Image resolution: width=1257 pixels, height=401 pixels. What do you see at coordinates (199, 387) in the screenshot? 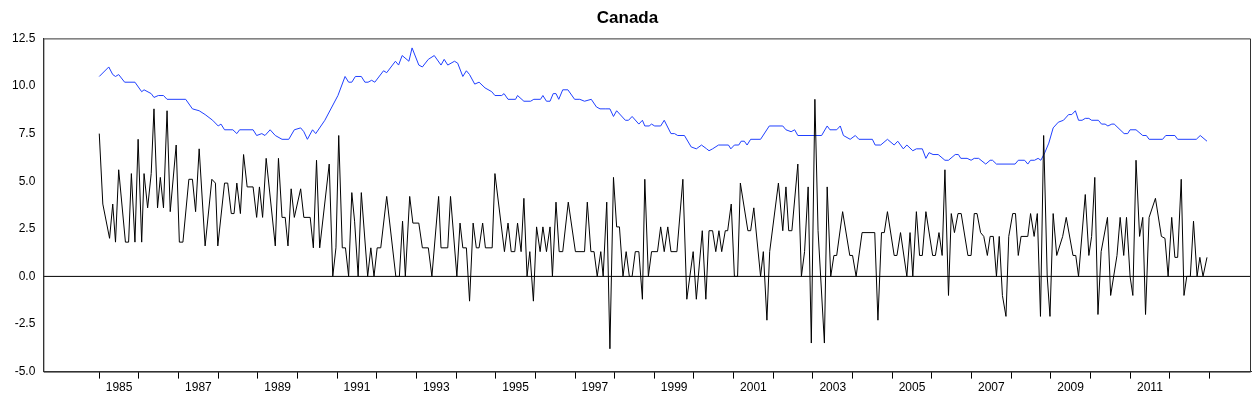
I see `x-tick-label: 1987` at bounding box center [199, 387].